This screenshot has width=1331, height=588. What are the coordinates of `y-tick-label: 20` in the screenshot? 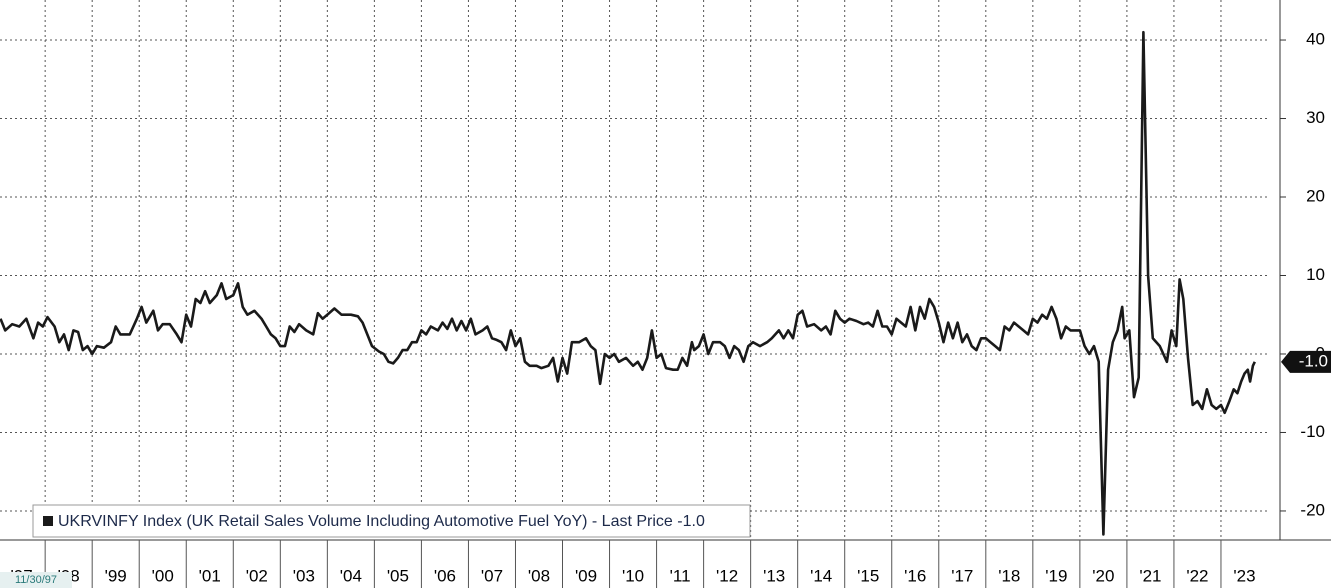 It's located at (1315, 195).